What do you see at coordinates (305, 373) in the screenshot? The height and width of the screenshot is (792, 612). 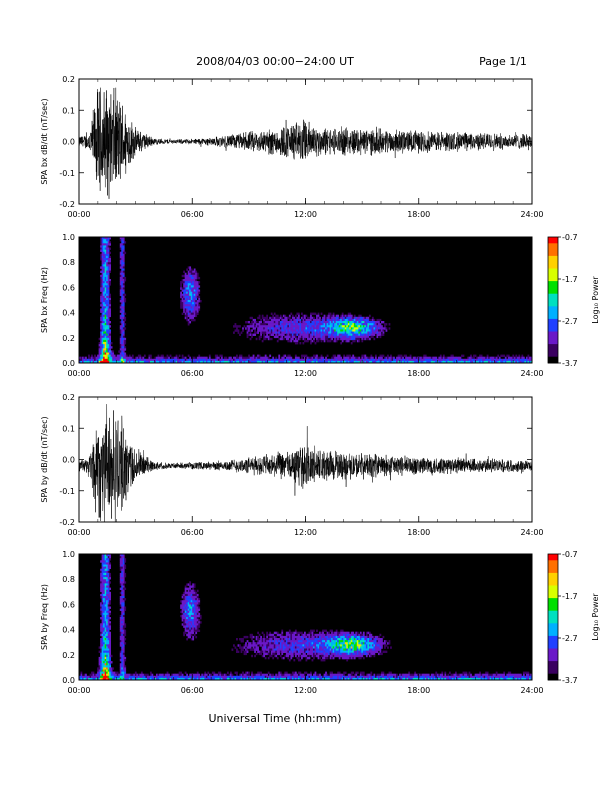 I see `x-tick-label: 12:00` at bounding box center [305, 373].